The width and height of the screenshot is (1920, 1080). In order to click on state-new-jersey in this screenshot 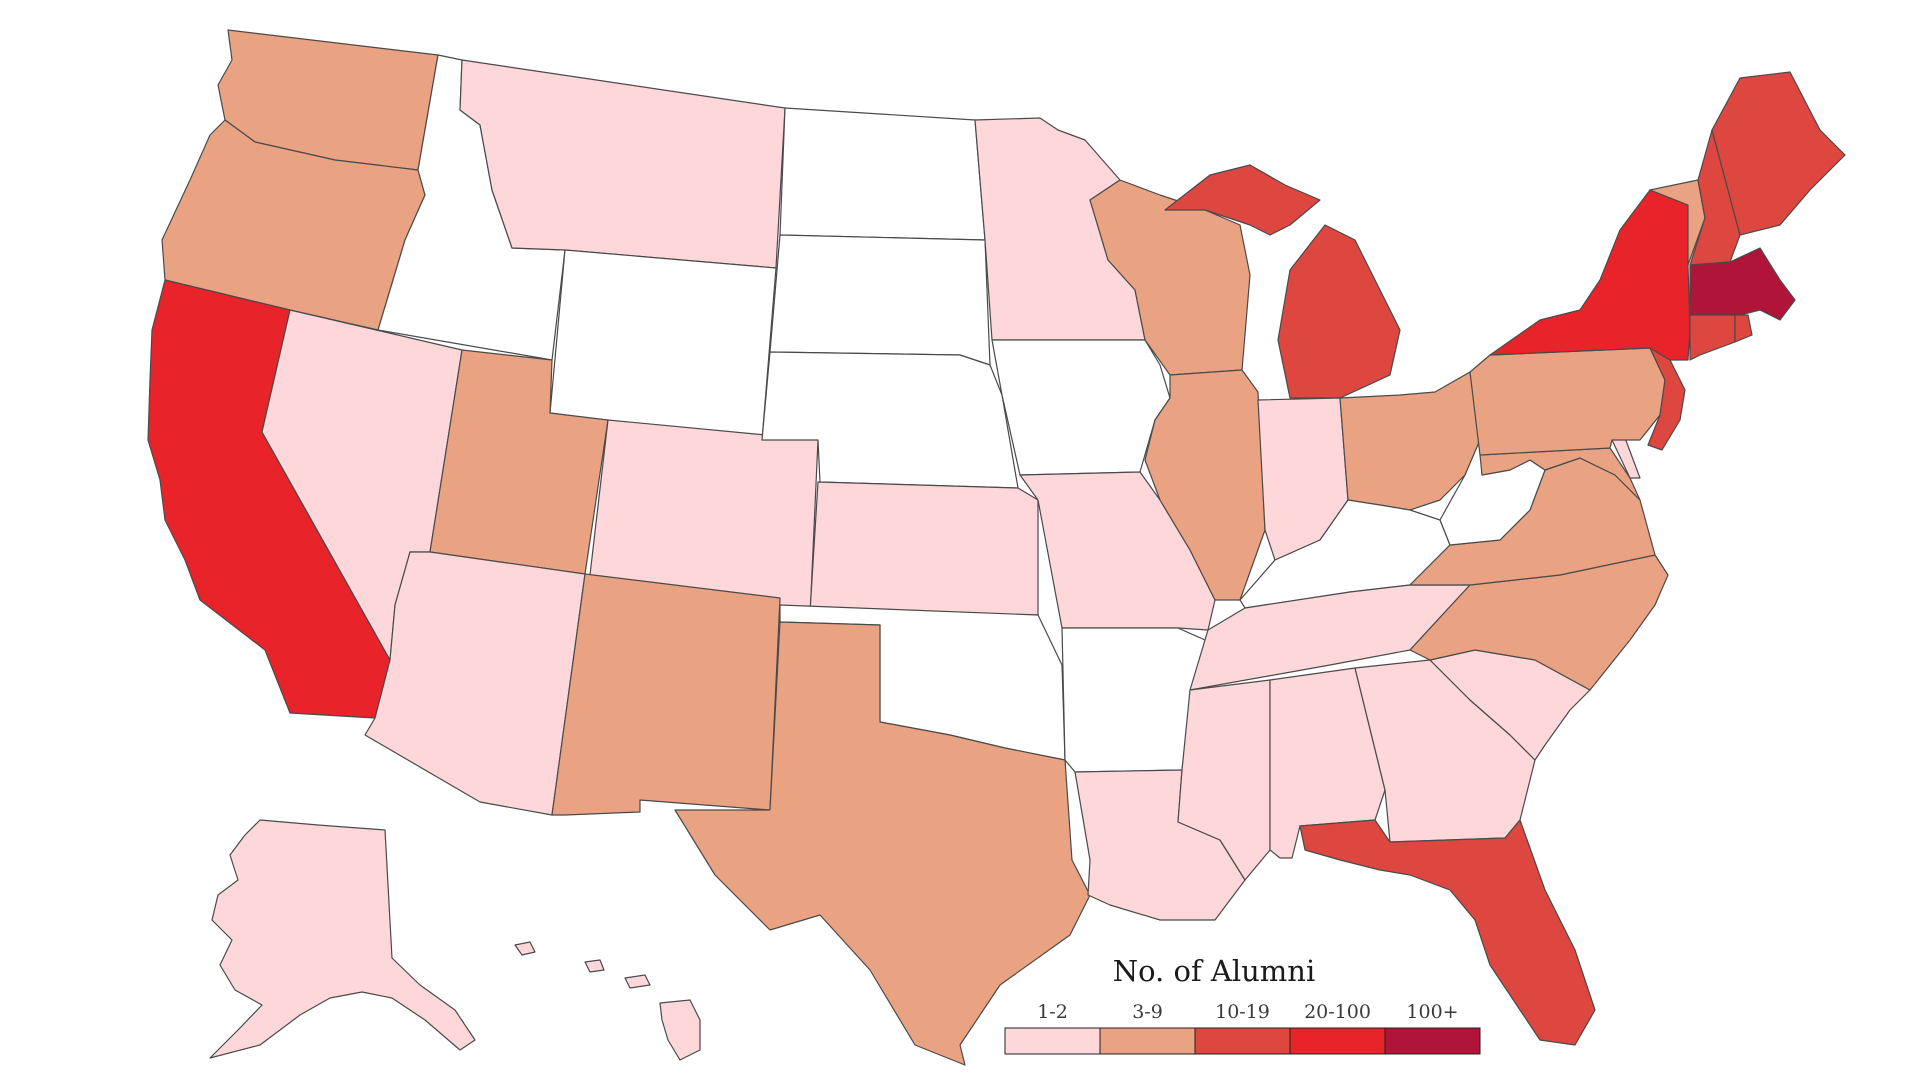, I will do `click(1666, 399)`.